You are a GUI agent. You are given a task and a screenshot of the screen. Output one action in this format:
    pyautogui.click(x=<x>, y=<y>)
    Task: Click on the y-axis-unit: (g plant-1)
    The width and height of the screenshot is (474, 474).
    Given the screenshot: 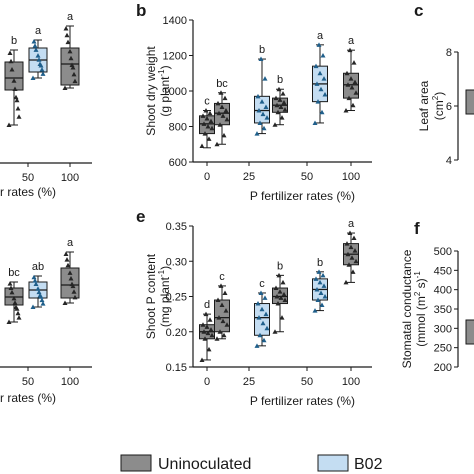 What is the action you would take?
    pyautogui.click(x=164, y=90)
    